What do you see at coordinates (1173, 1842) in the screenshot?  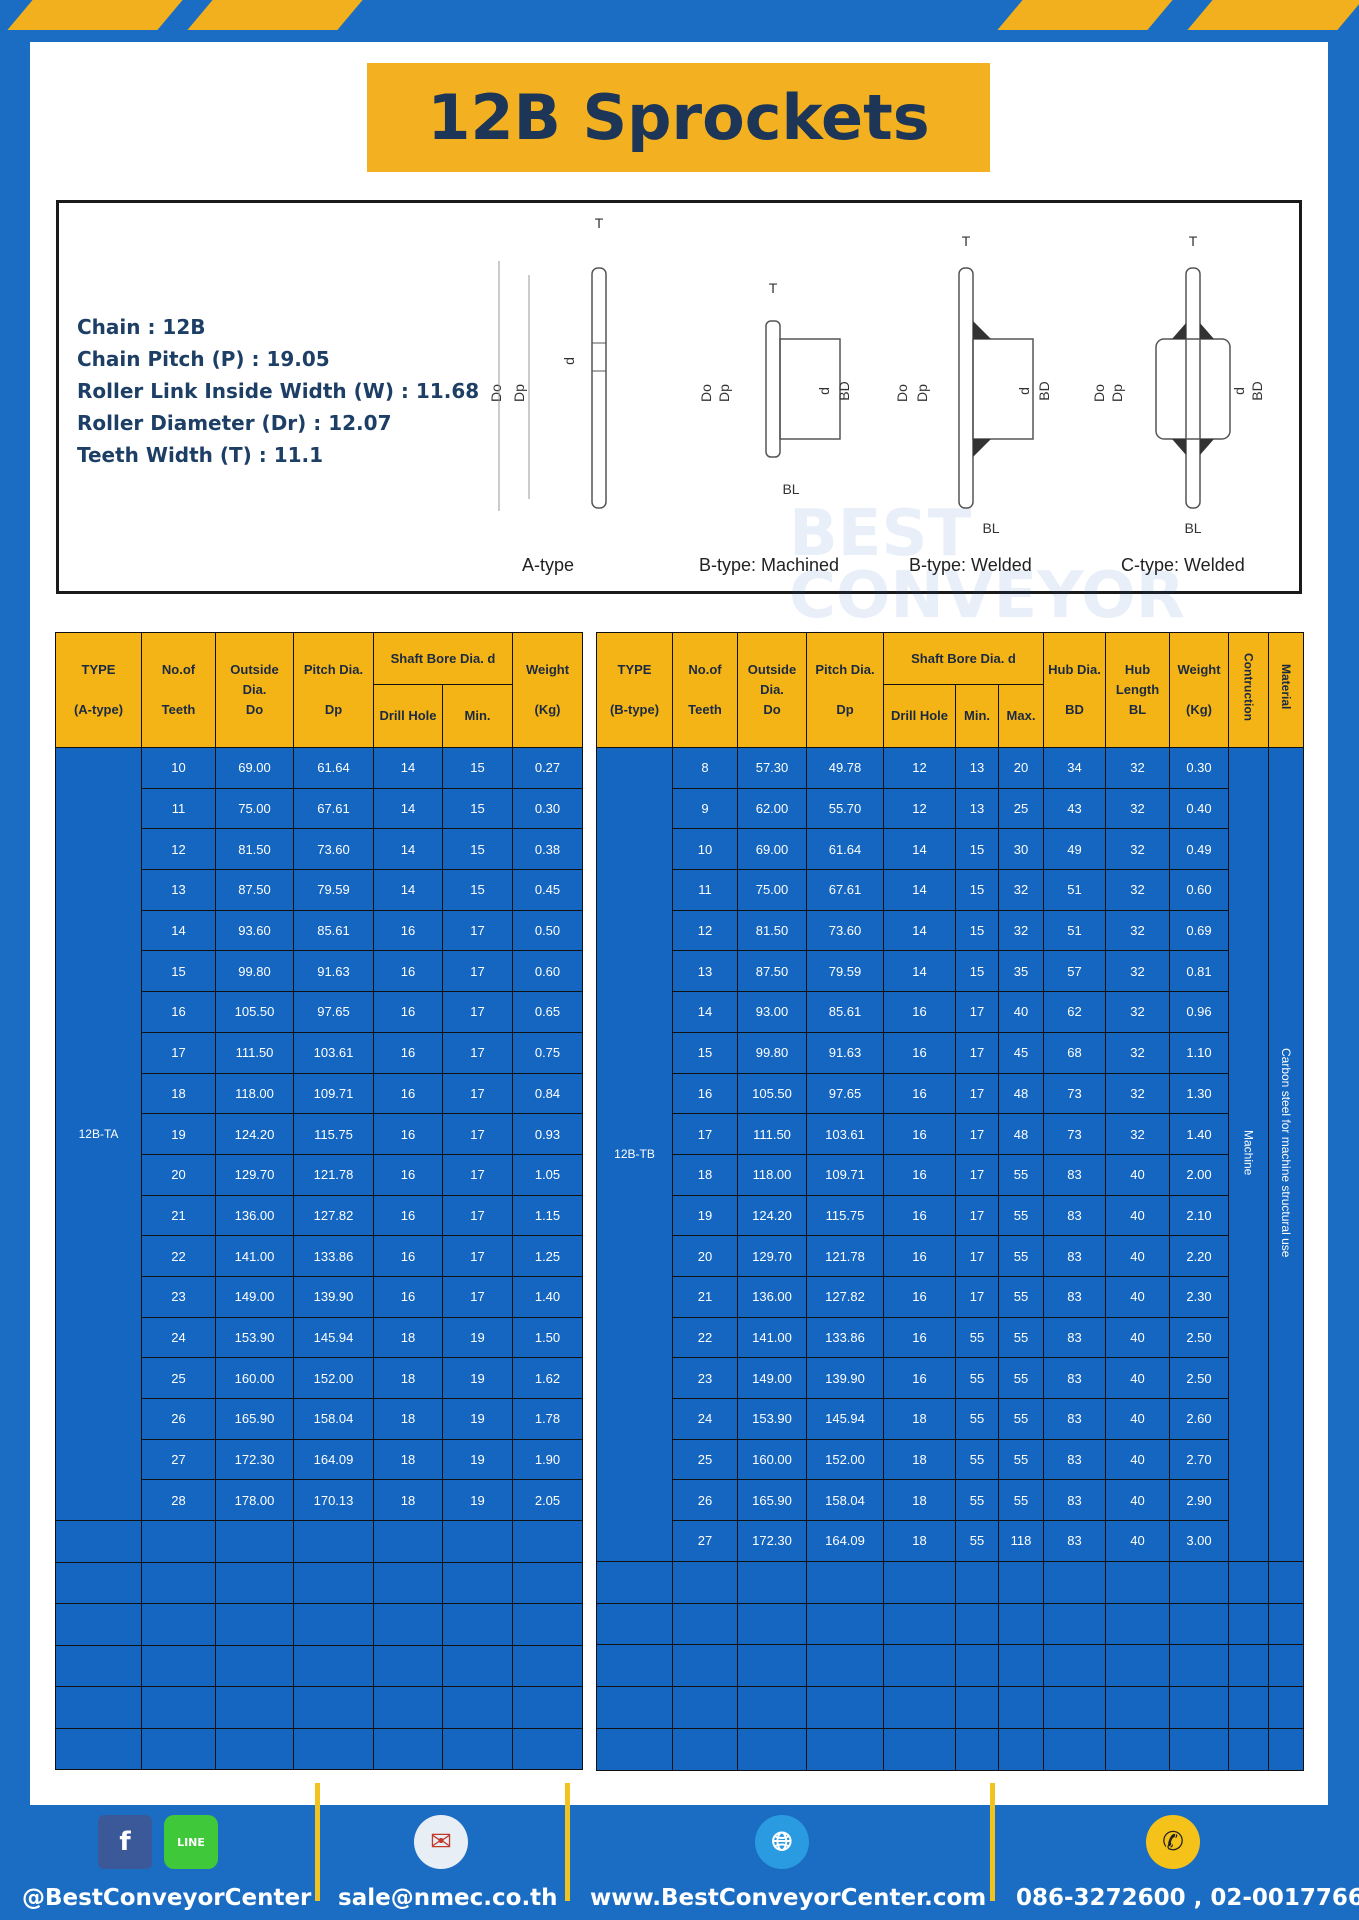 I see `phone-icon: ✆` at bounding box center [1173, 1842].